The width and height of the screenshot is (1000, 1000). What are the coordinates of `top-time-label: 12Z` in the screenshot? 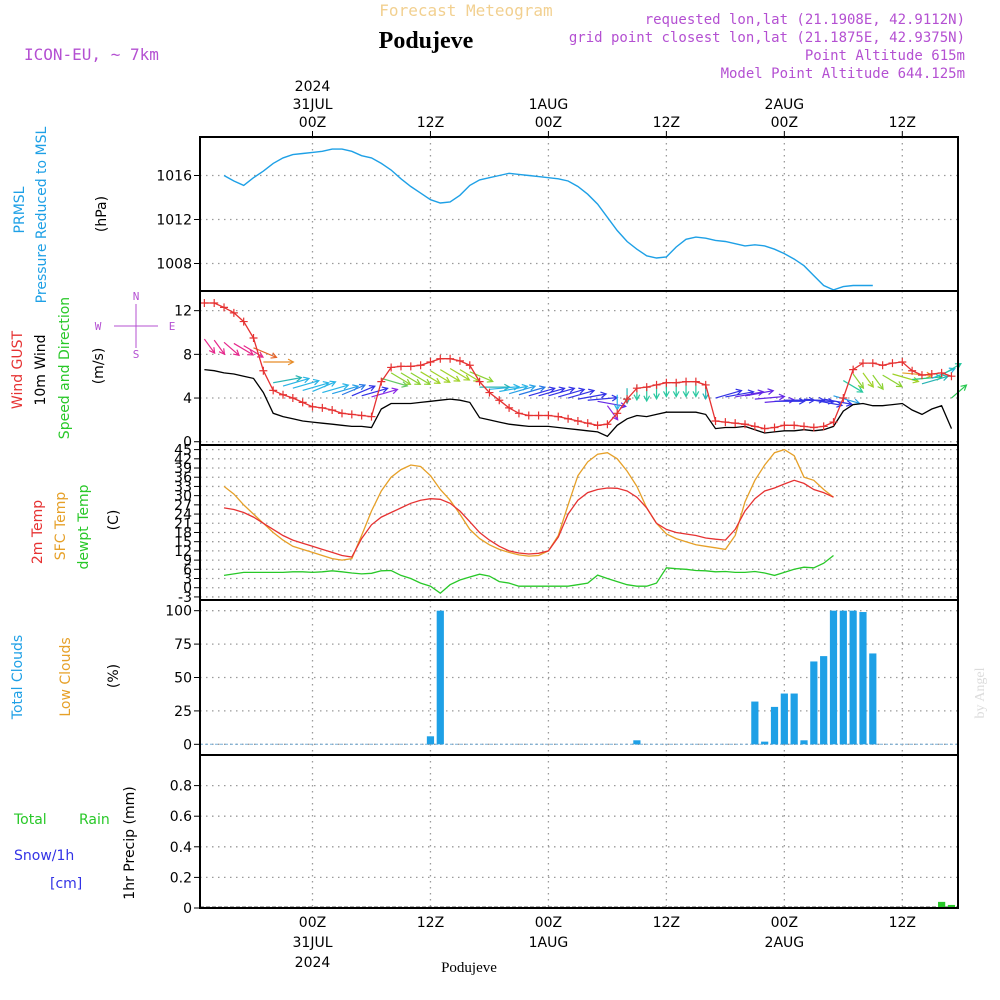 It's located at (902, 123).